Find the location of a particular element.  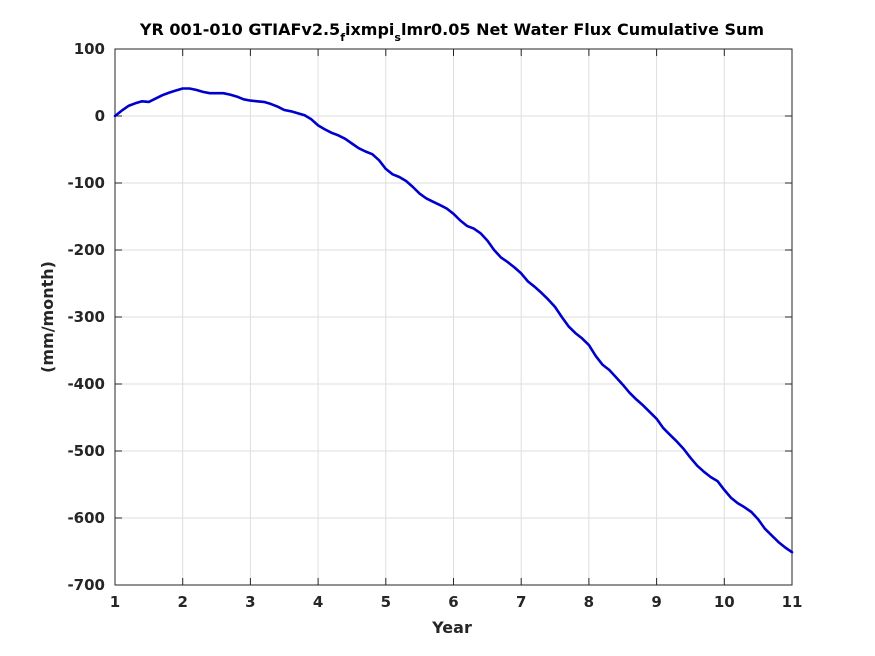

title-part-3: lmr0.05 Net Water Flux Cumulative Sum is located at coordinates (582, 29).